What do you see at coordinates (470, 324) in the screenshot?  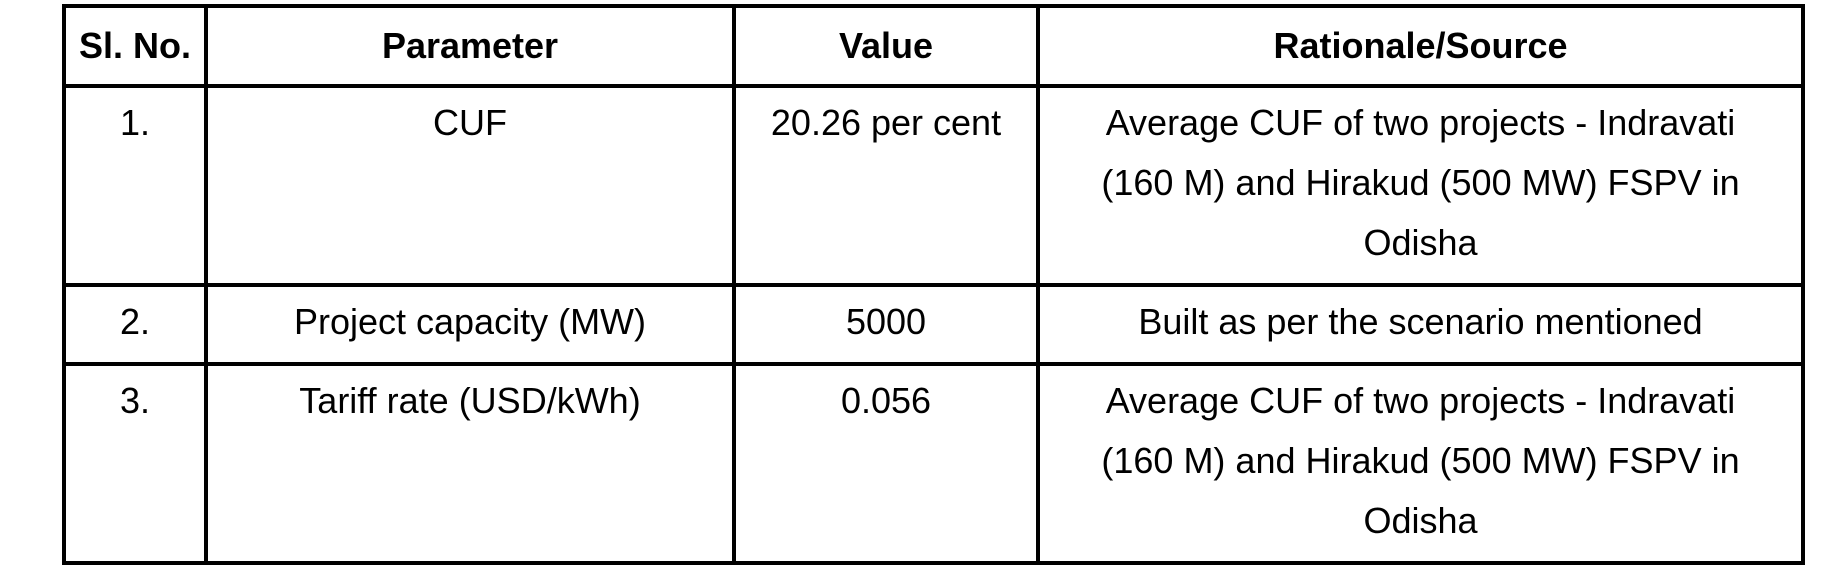 I see `cell-parameter: Project capacity (MW)` at bounding box center [470, 324].